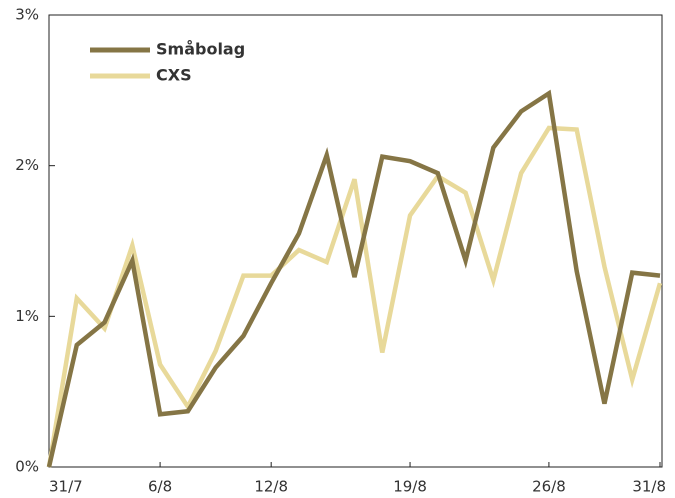 The image size is (675, 498). I want to click on legend-label: Småbolag, so click(200, 49).